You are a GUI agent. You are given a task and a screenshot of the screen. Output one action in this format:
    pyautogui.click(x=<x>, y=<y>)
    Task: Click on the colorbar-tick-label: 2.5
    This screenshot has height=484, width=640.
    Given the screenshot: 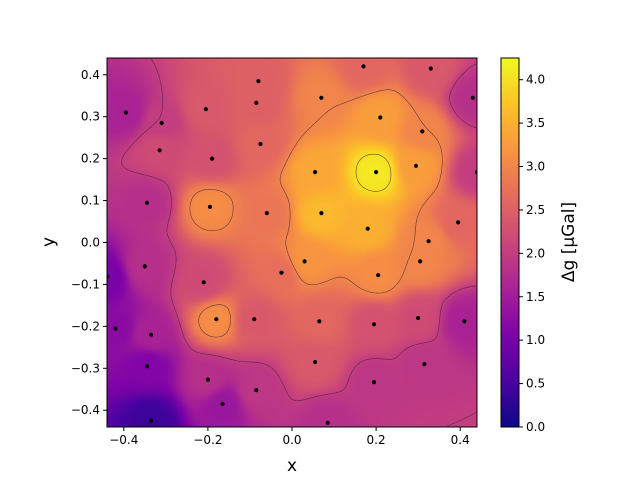 What is the action you would take?
    pyautogui.click(x=535, y=210)
    